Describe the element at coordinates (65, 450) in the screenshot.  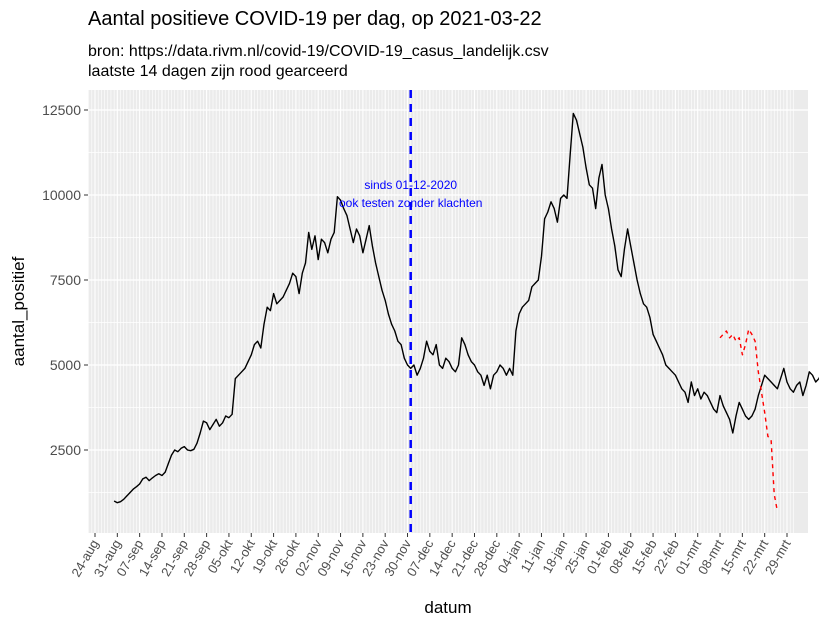
I see `y-tick-label: 2500` at that location.